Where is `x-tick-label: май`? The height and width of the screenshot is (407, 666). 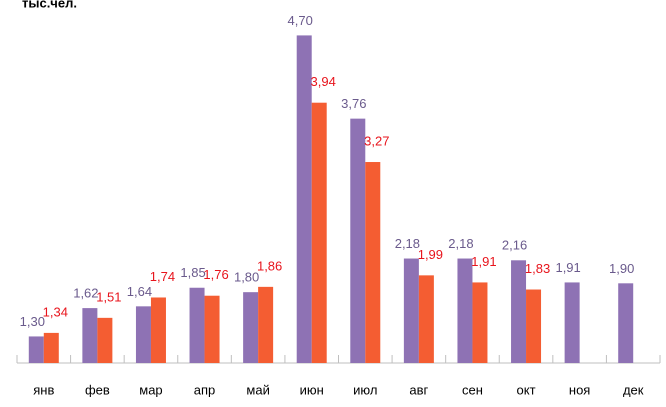 x-tick-label: май is located at coordinates (257, 389).